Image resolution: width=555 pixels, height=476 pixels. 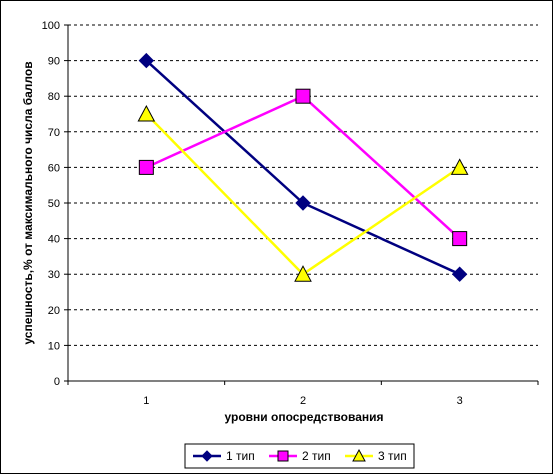 What do you see at coordinates (54, 346) in the screenshot?
I see `y-tick-label: 10` at bounding box center [54, 346].